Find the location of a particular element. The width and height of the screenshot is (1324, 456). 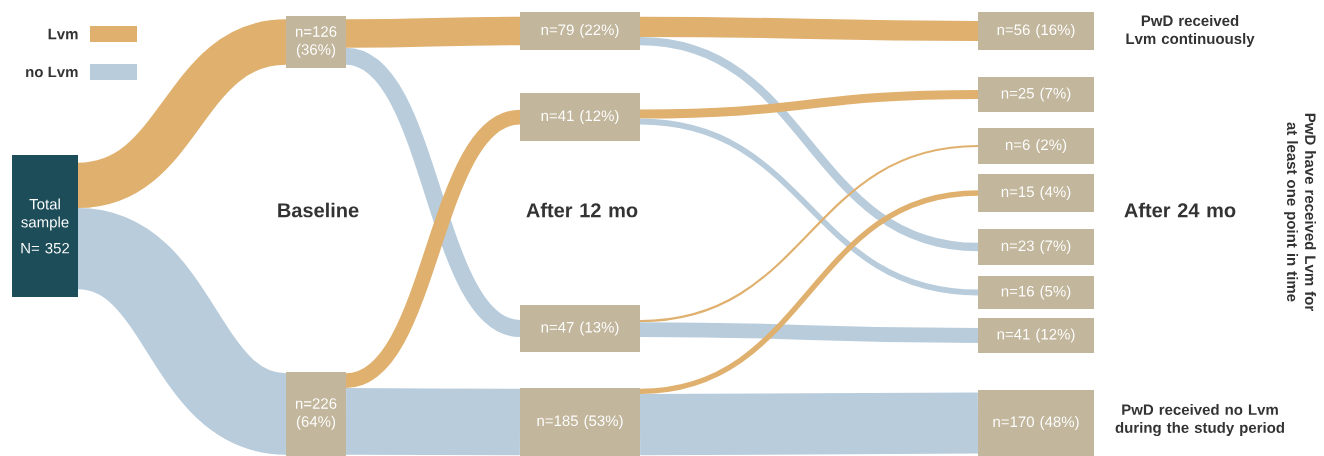

data-label: n=23 is located at coordinates (1017, 246).